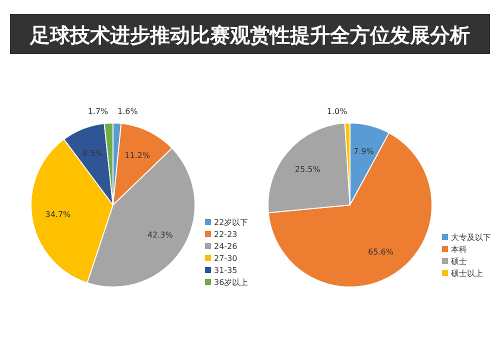 The image size is (500, 362). I want to click on data-label: 11.2%, so click(137, 155).